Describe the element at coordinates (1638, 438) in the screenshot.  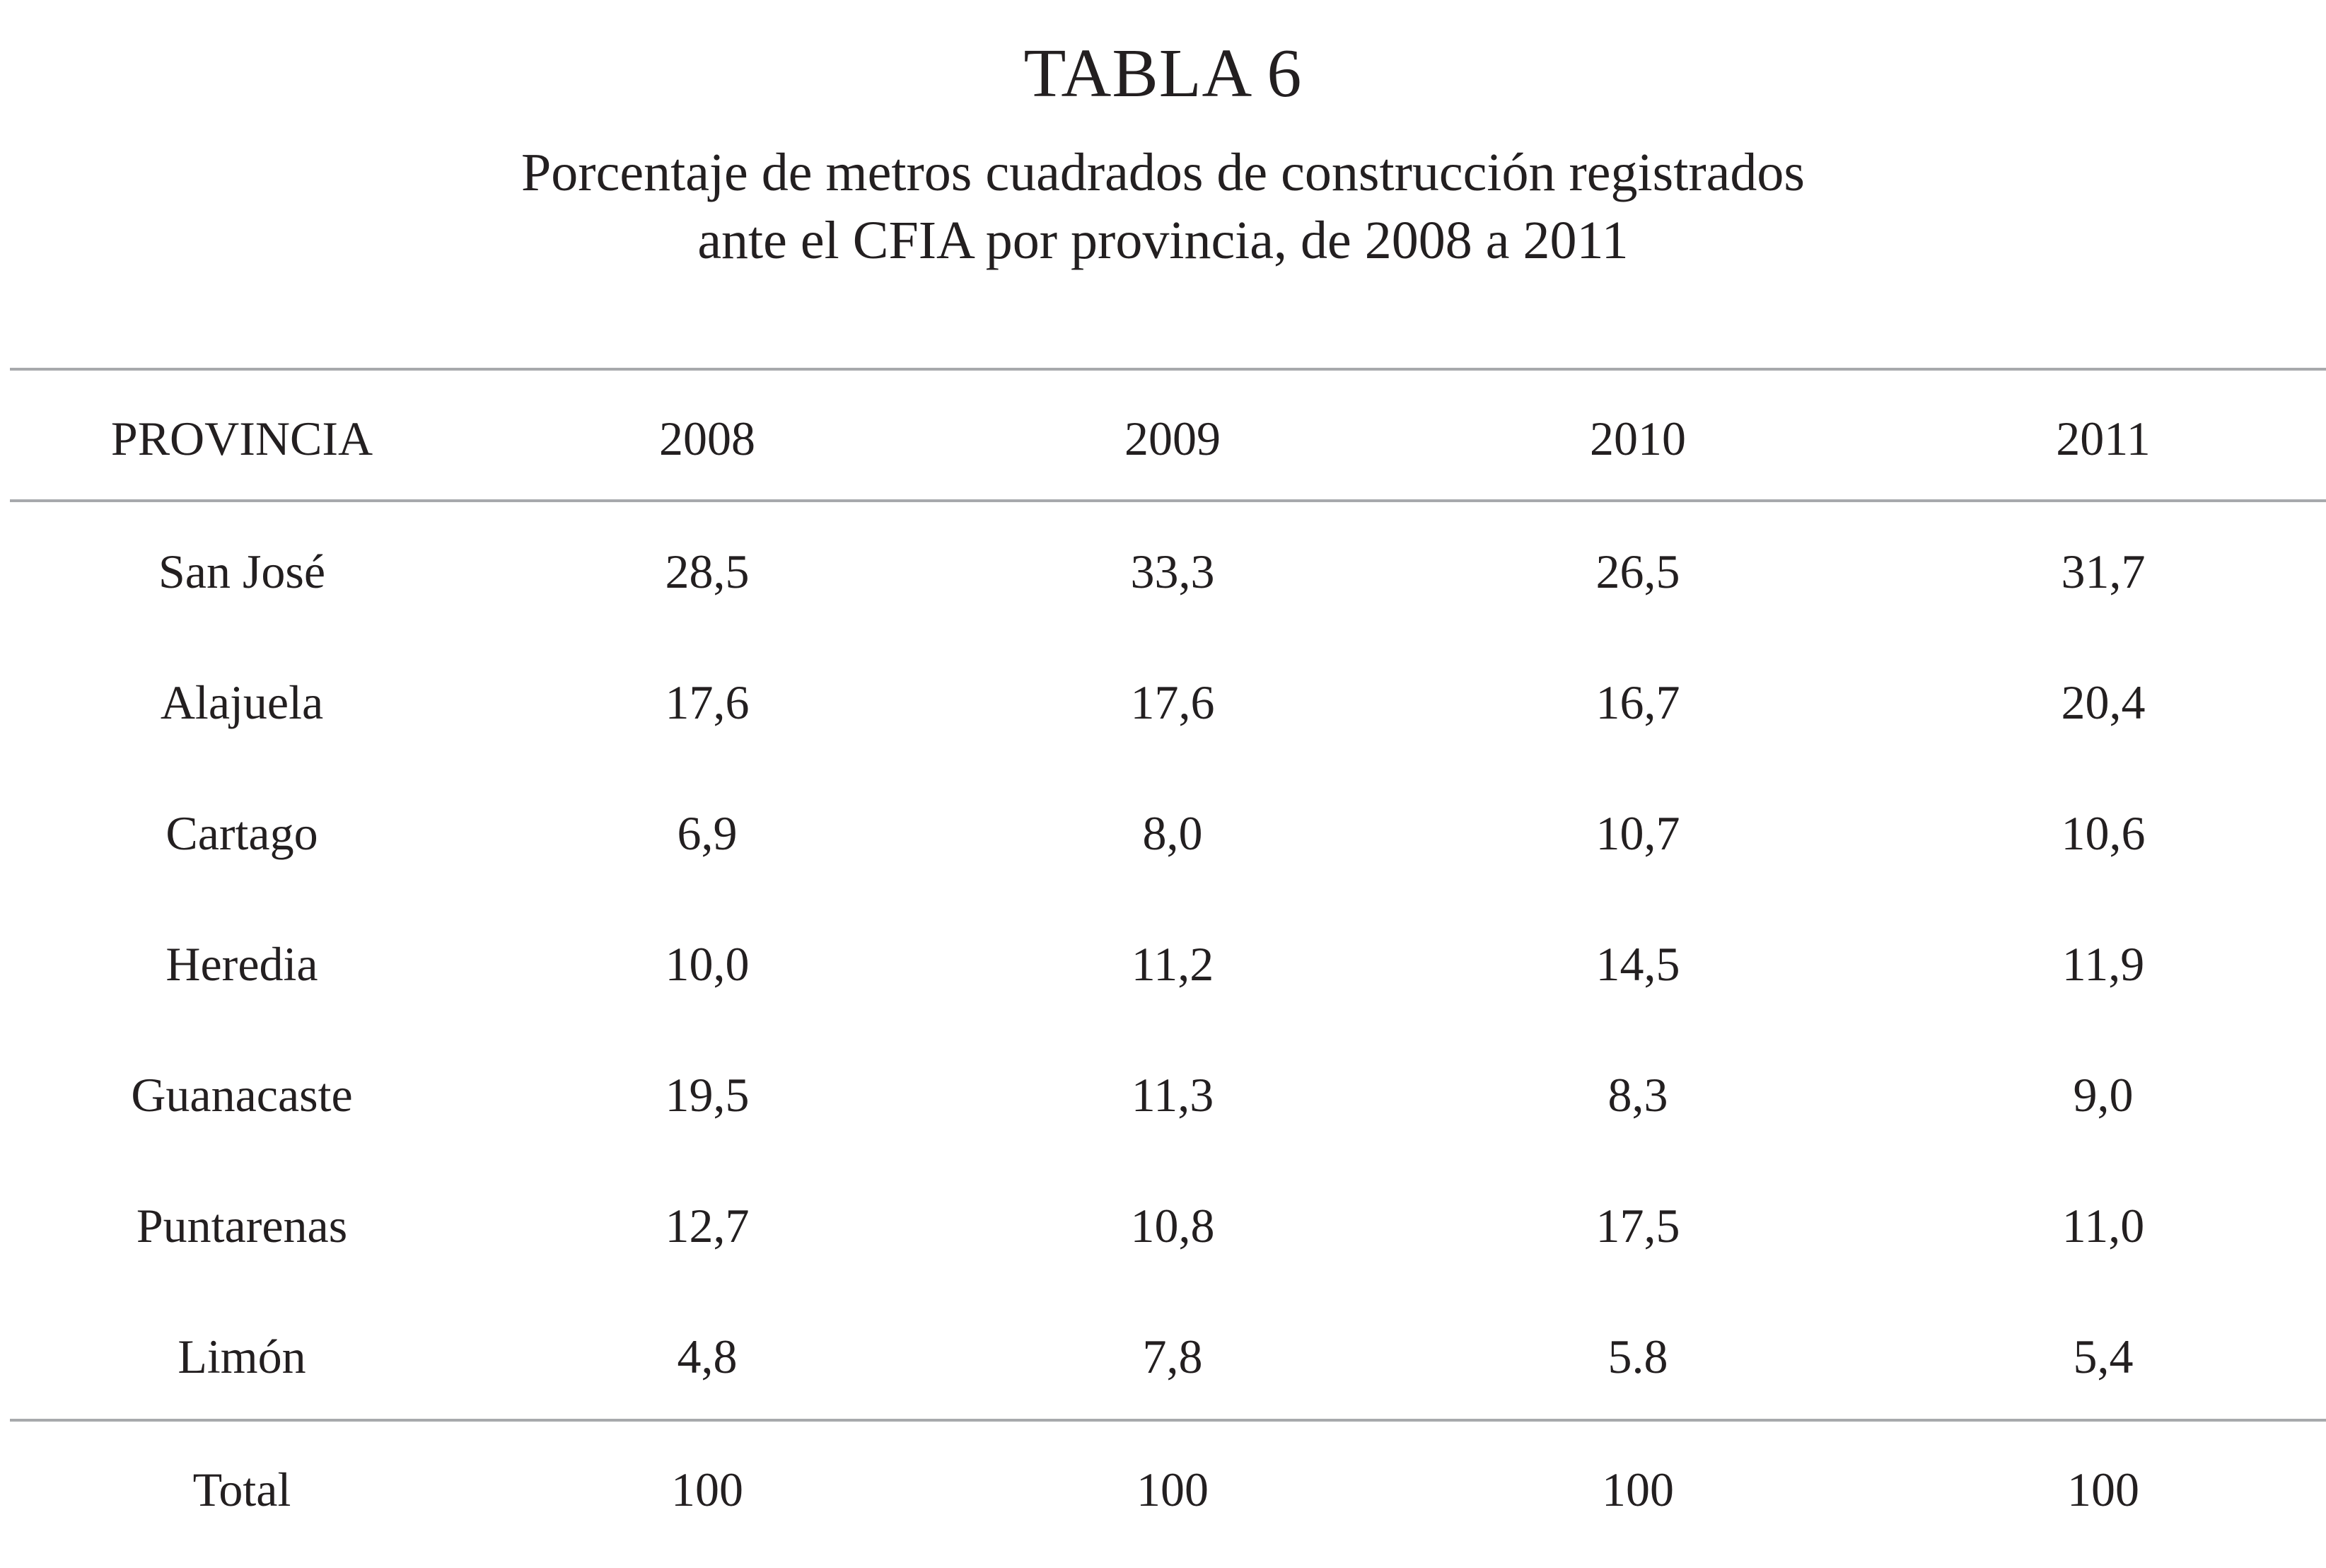
I see `header-2010: 2010` at that location.